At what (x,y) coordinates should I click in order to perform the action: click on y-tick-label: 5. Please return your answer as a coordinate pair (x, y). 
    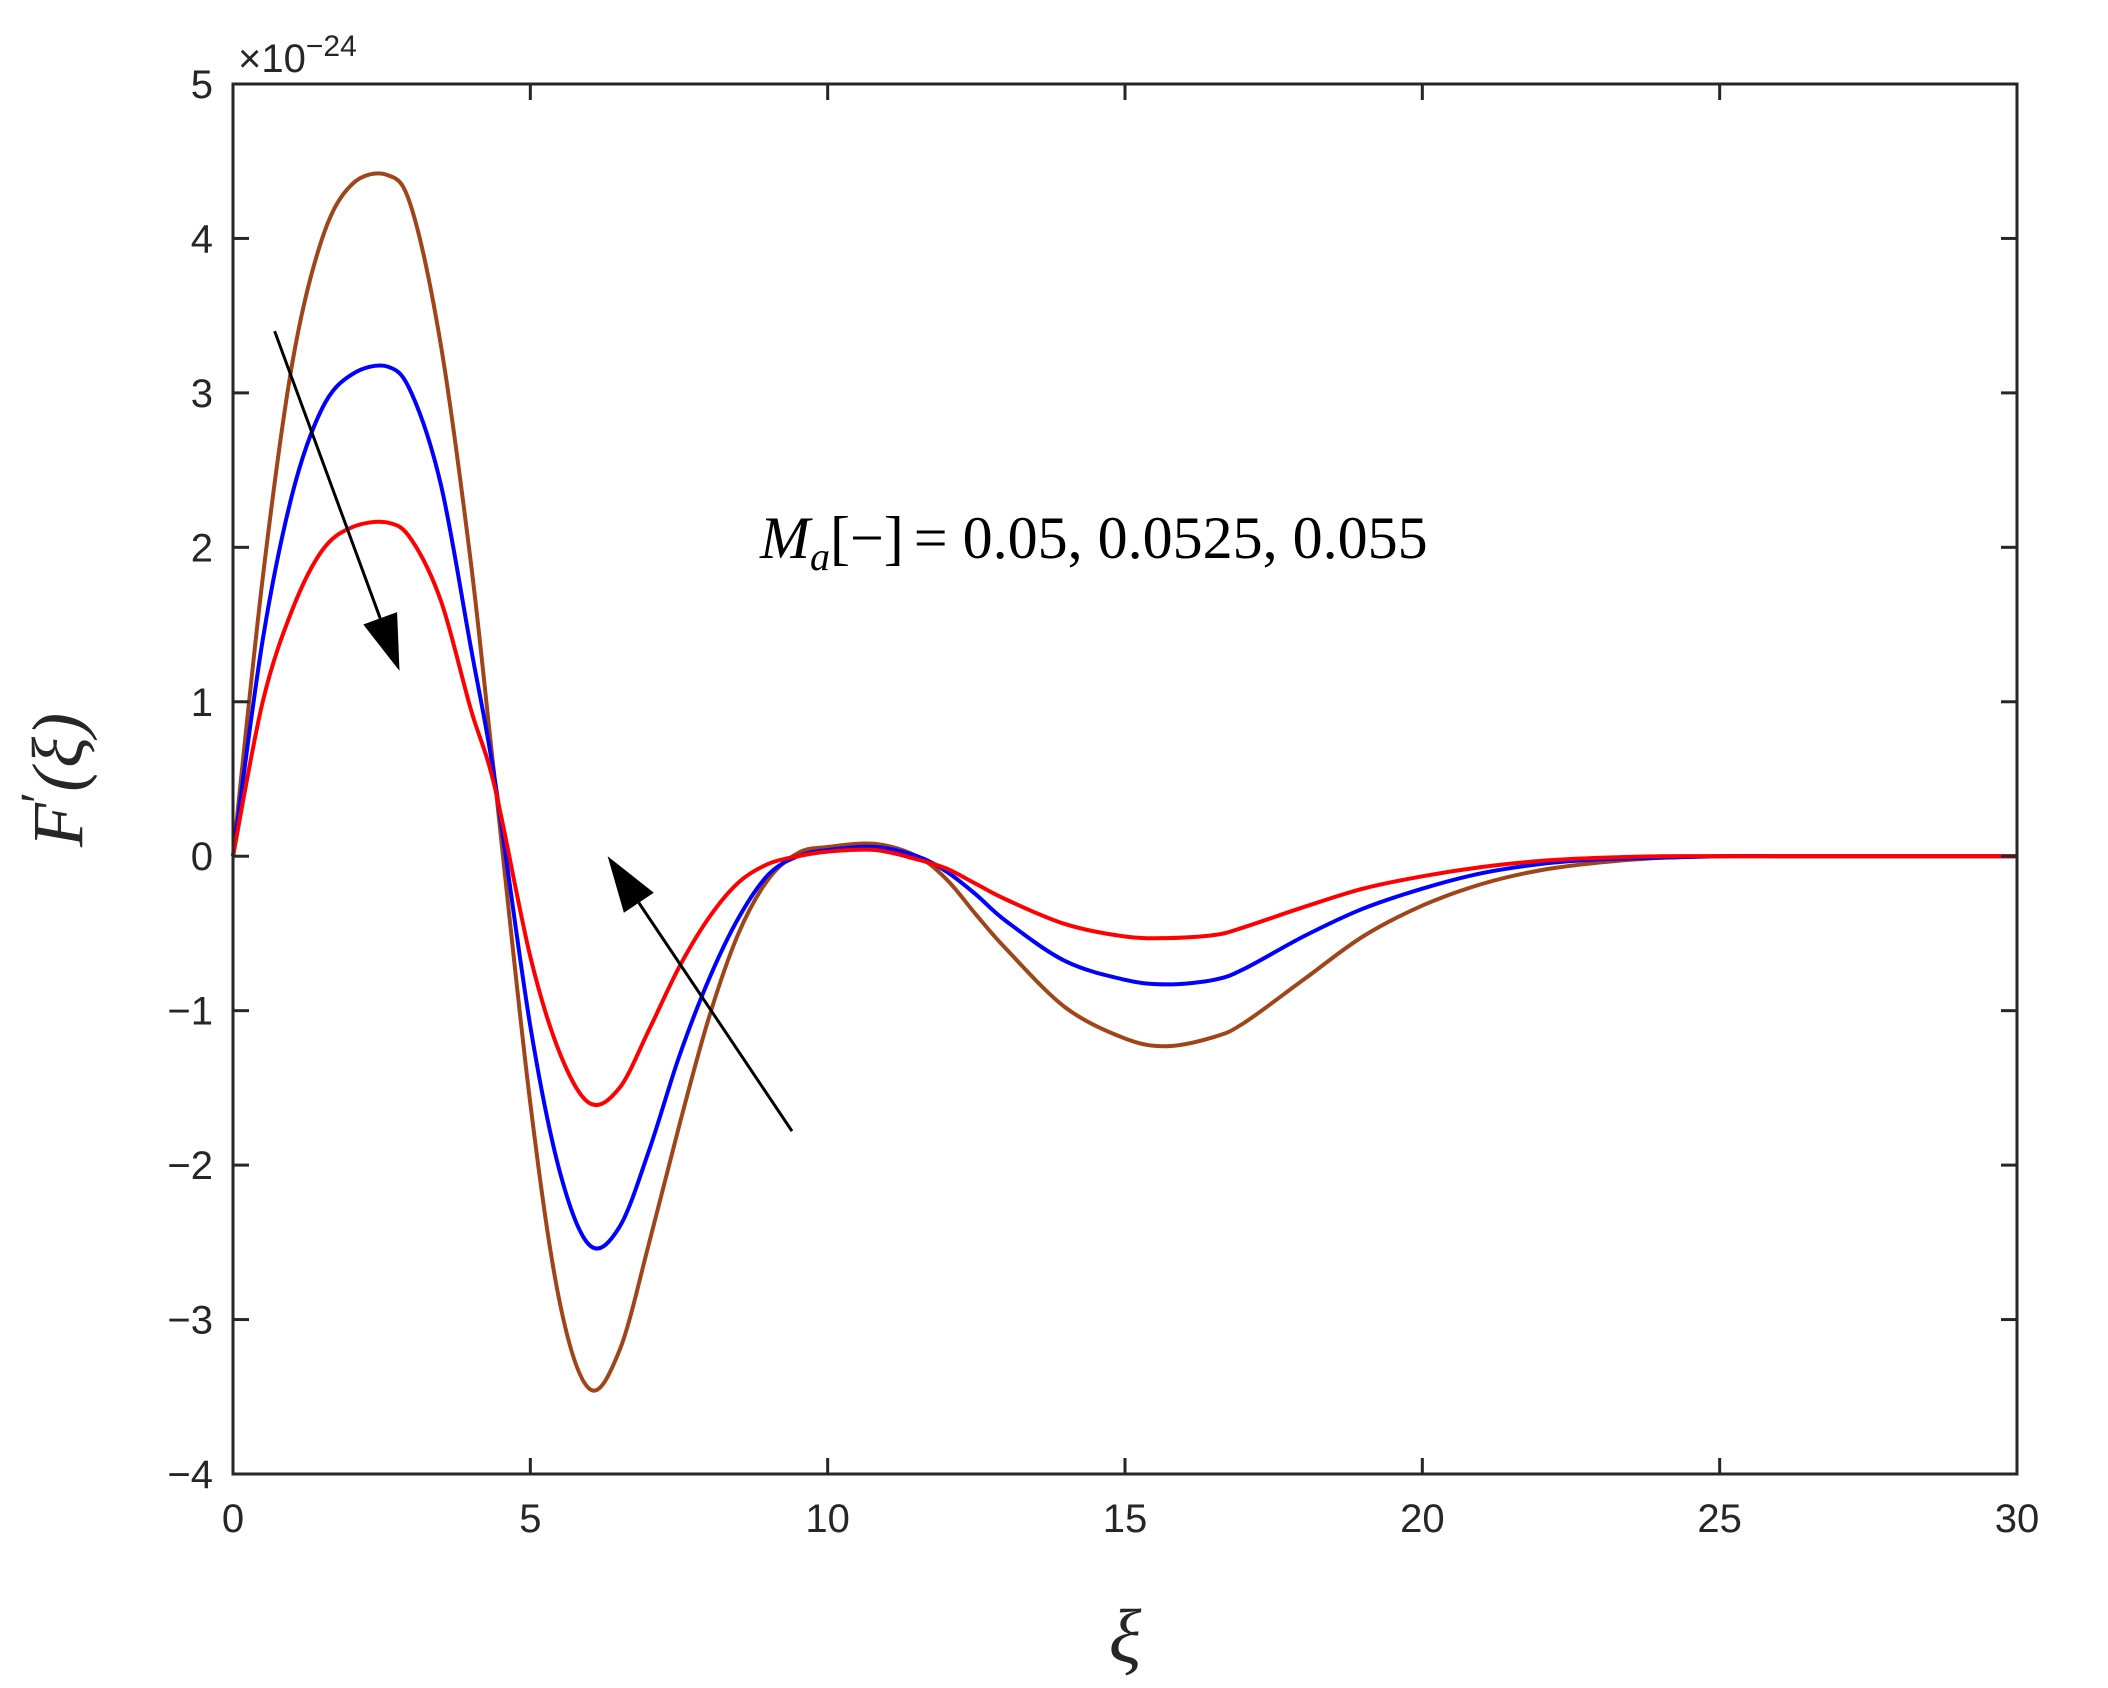
    Looking at the image, I should click on (202, 85).